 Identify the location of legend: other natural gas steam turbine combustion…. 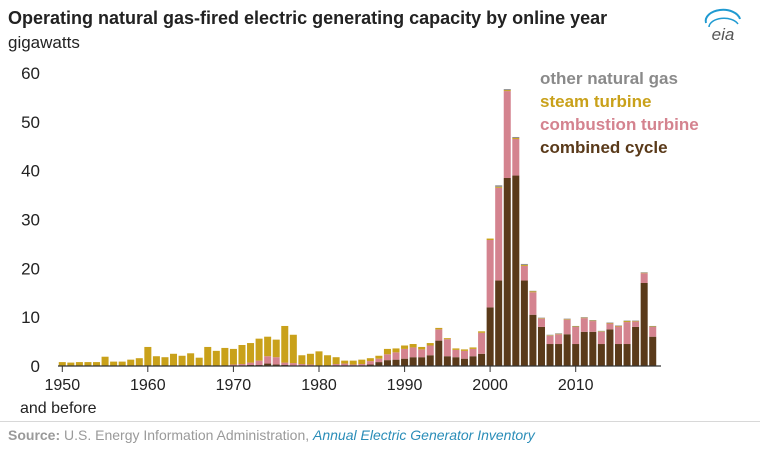
(619, 113).